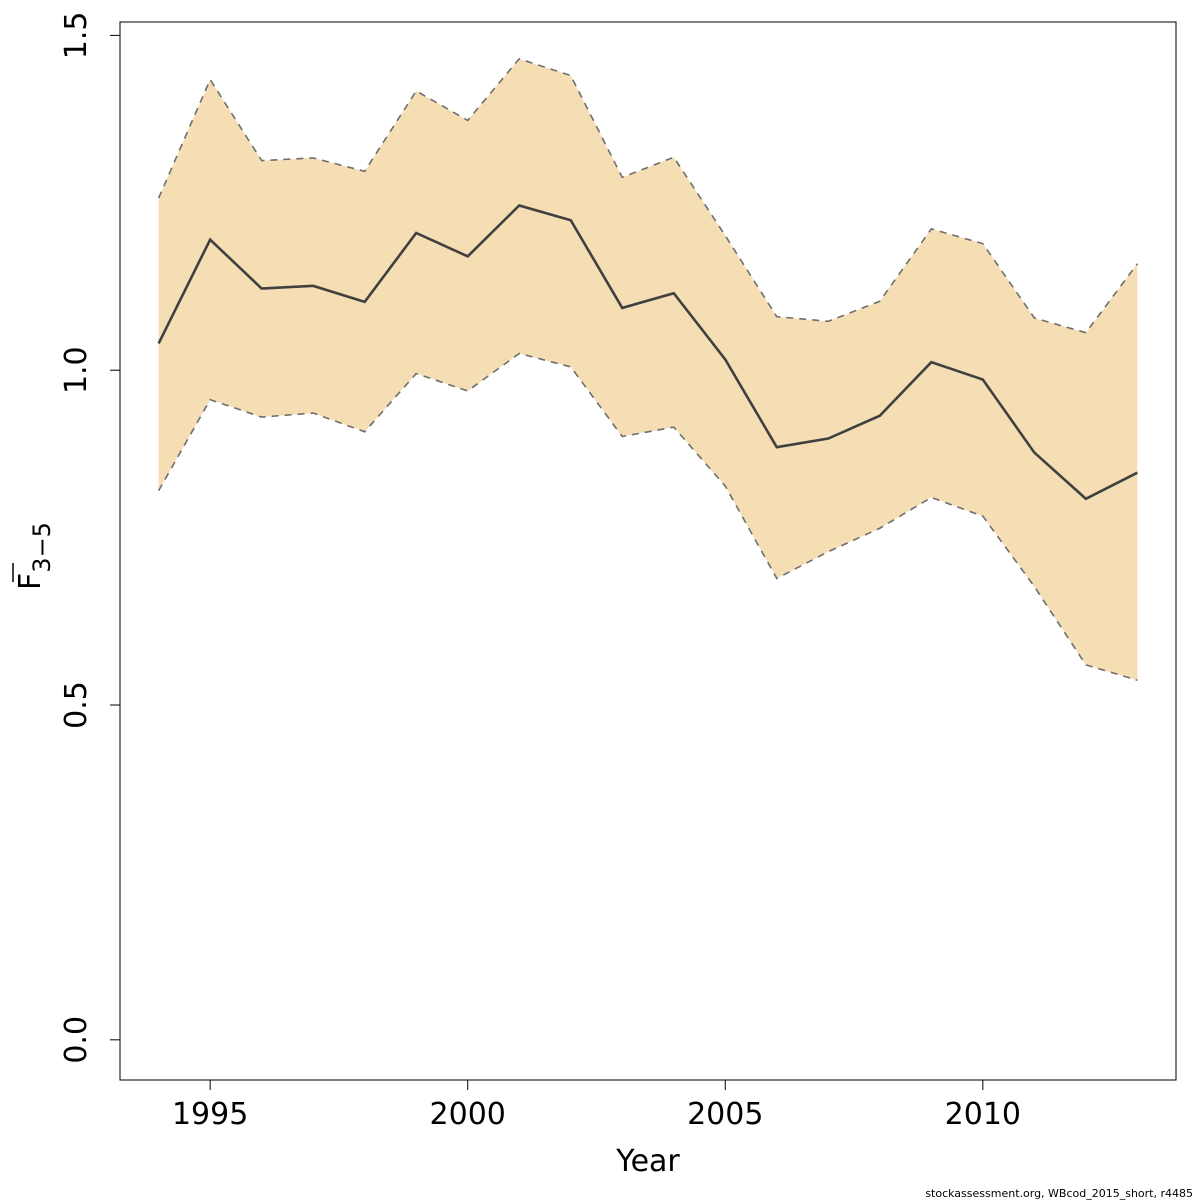 This screenshot has width=1200, height=1200. Describe the element at coordinates (76, 36) in the screenshot. I see `y-tick-label: 1.5` at that location.